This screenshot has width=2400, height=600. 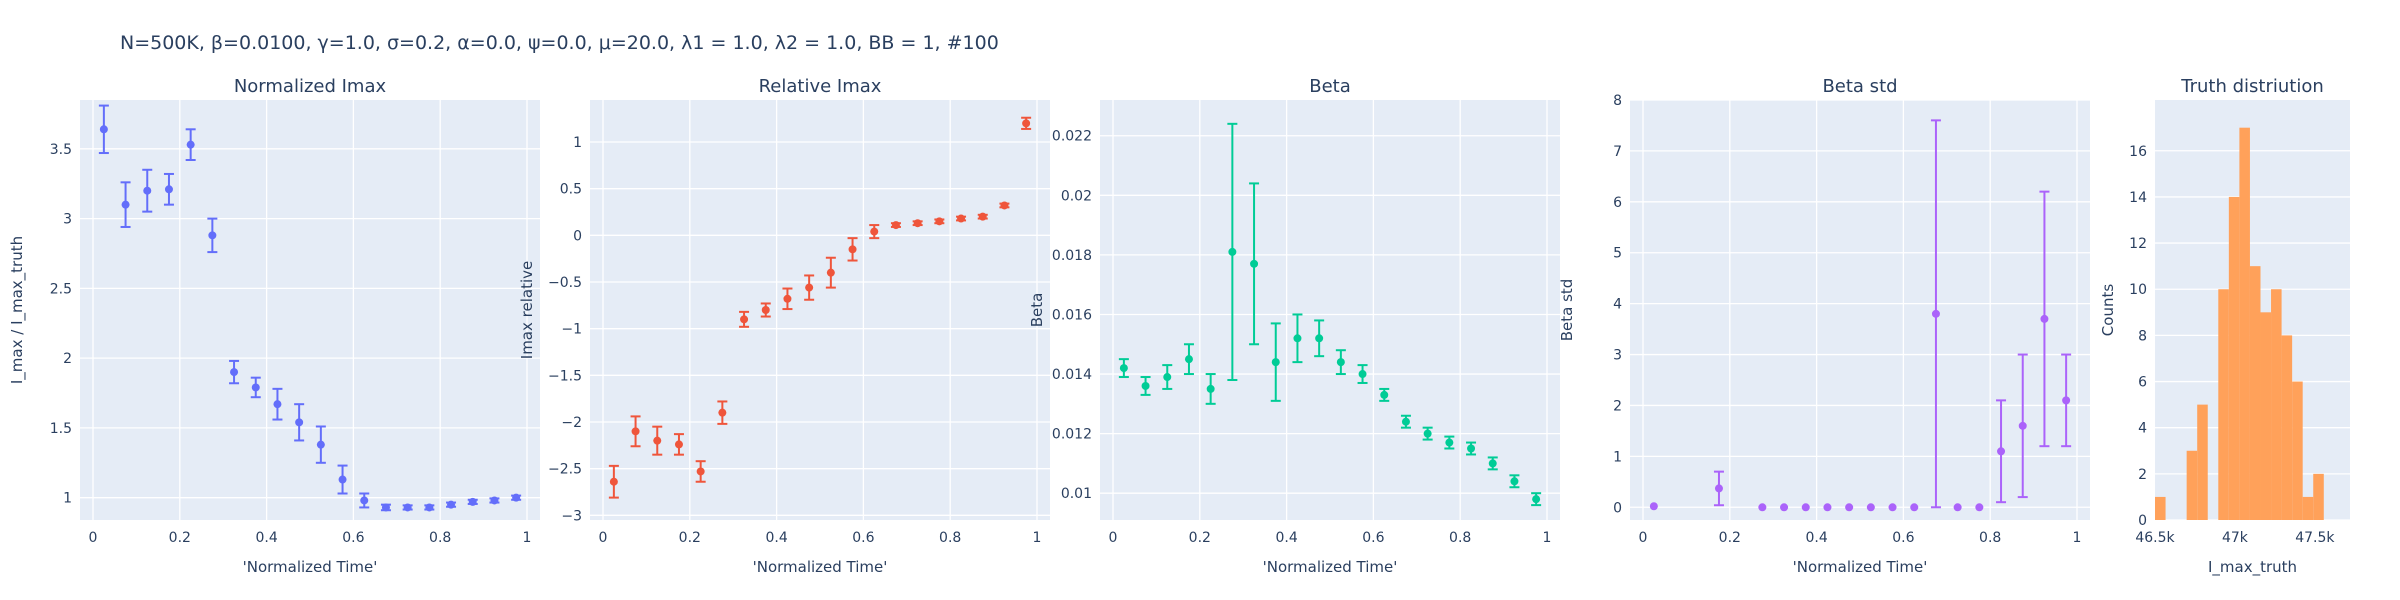 What do you see at coordinates (1072, 256) in the screenshot?
I see `y-tick-label: 0.018` at bounding box center [1072, 256].